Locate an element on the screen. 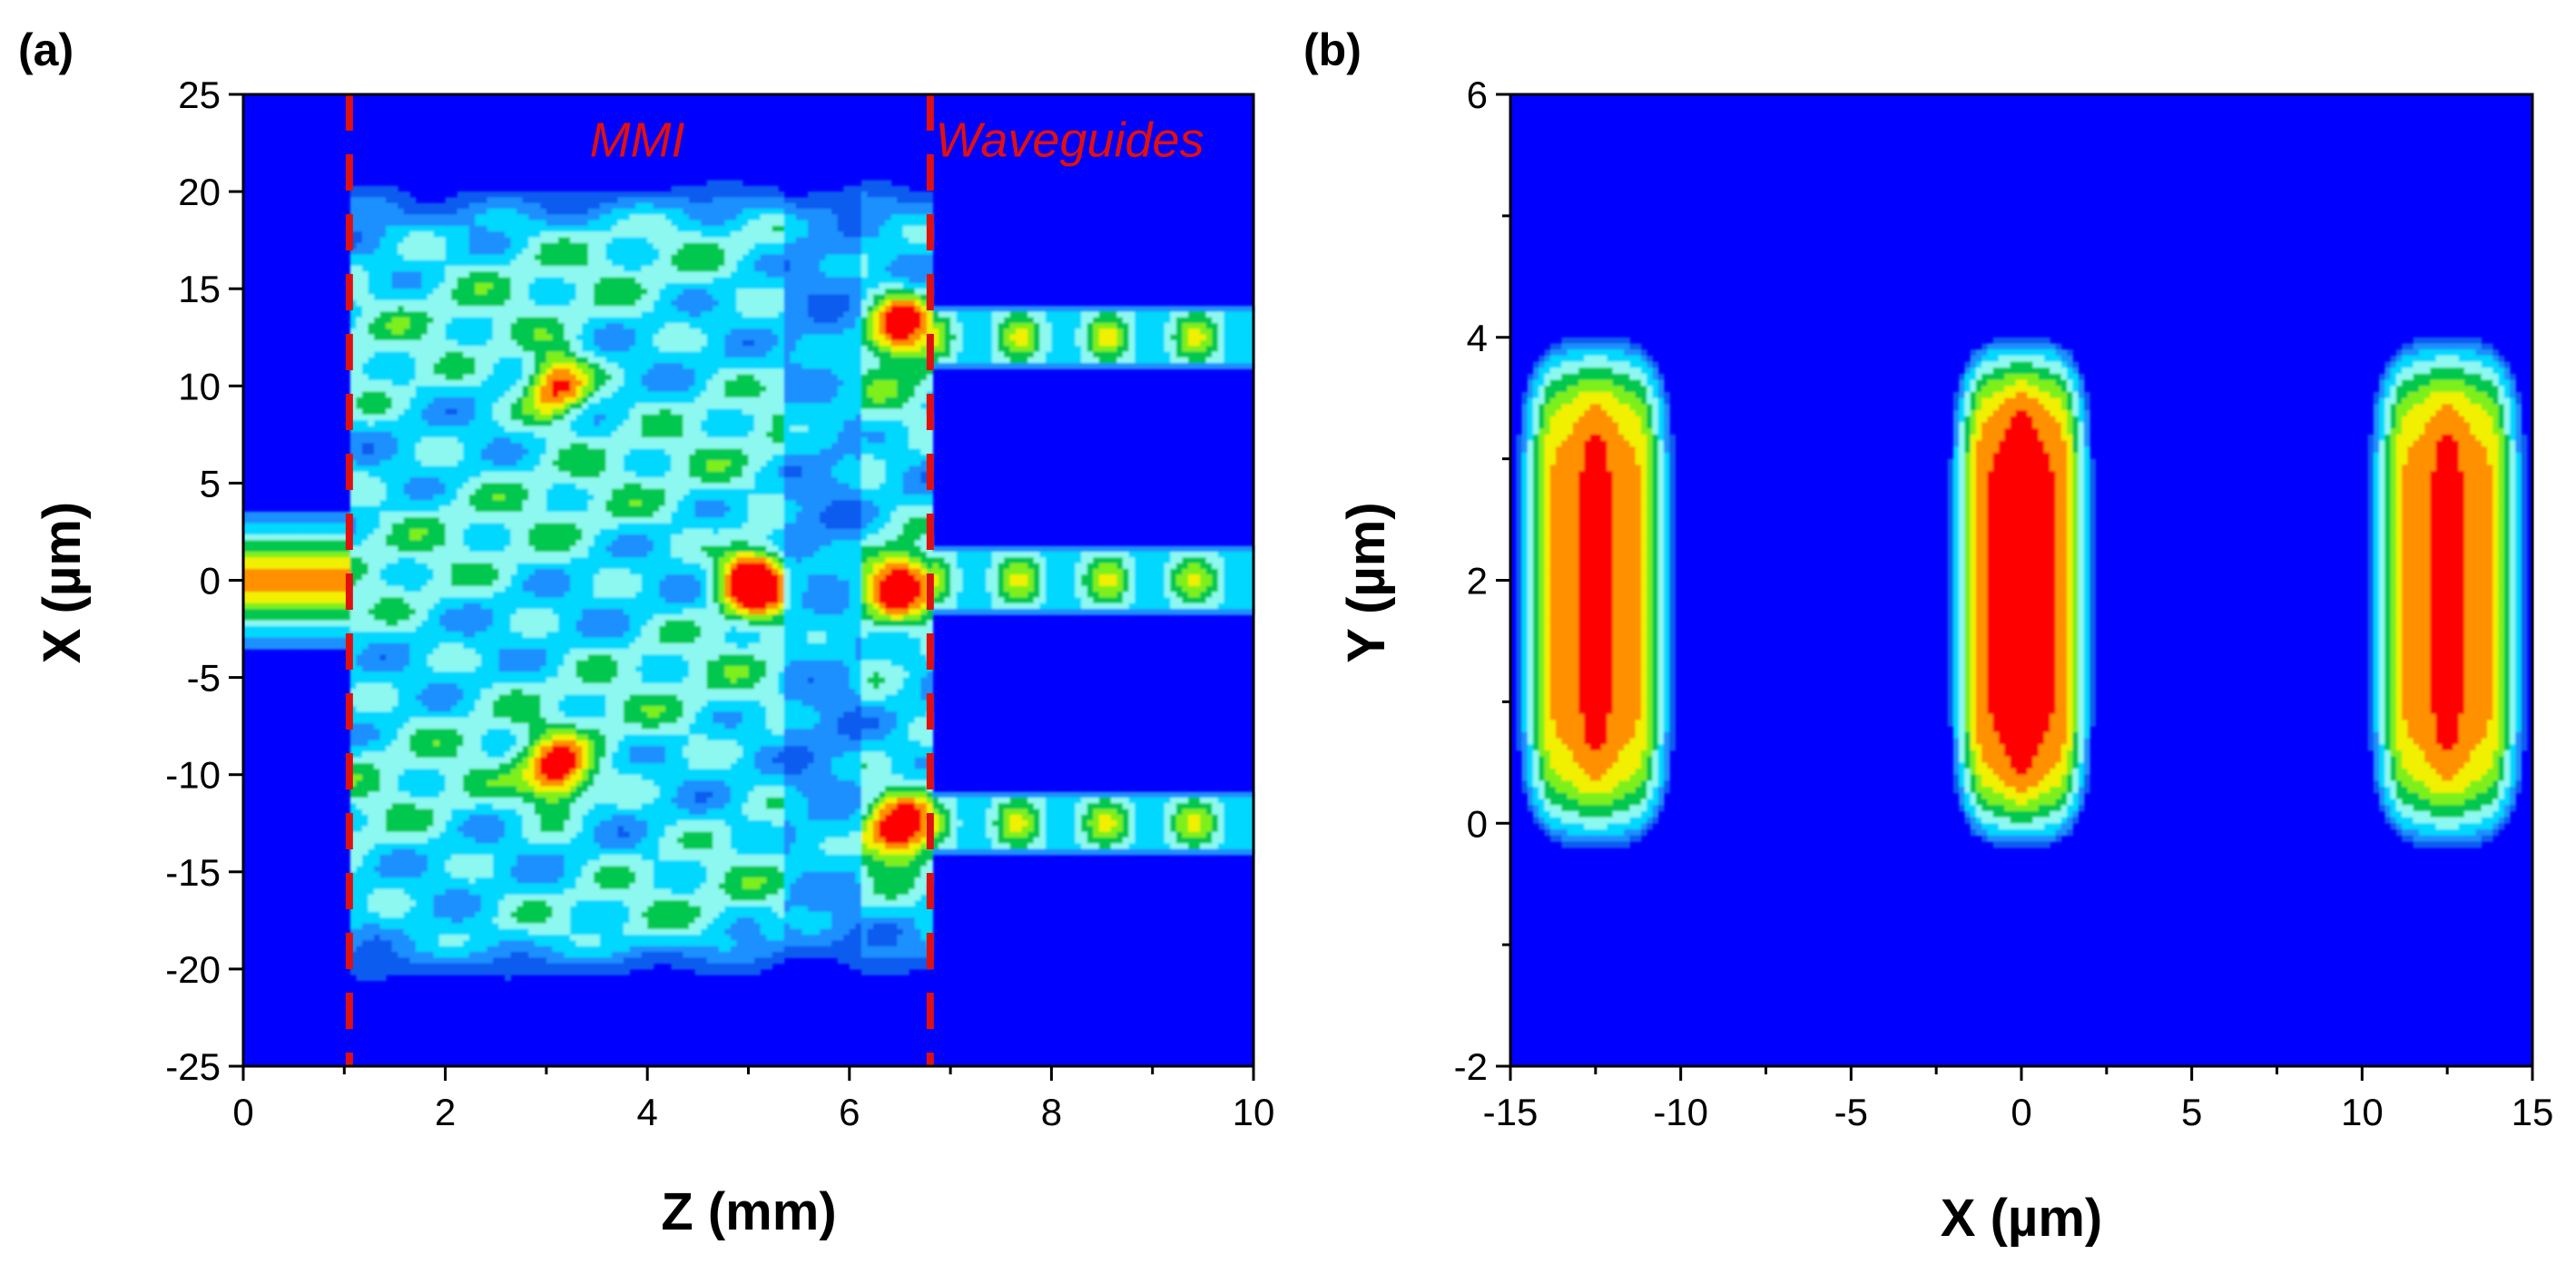 The width and height of the screenshot is (2576, 1274). y-tick-label: -5 is located at coordinates (204, 678).